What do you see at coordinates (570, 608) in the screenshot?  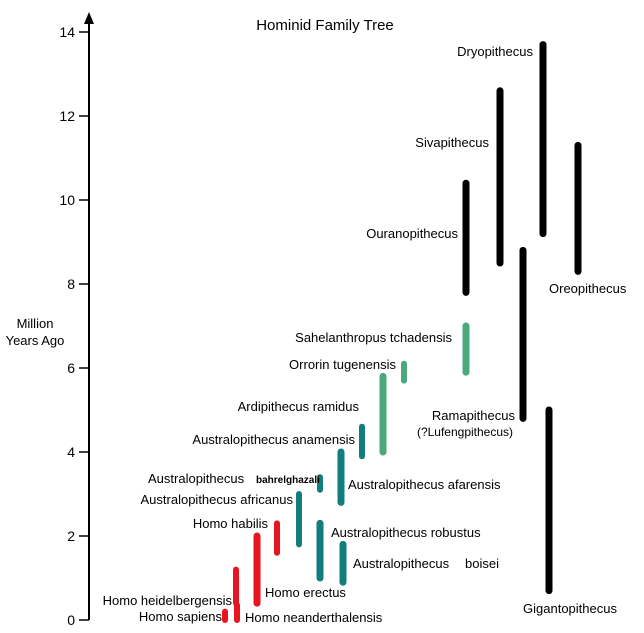 I see `taxon-label-gigantopithecus: Gigantopithecus` at bounding box center [570, 608].